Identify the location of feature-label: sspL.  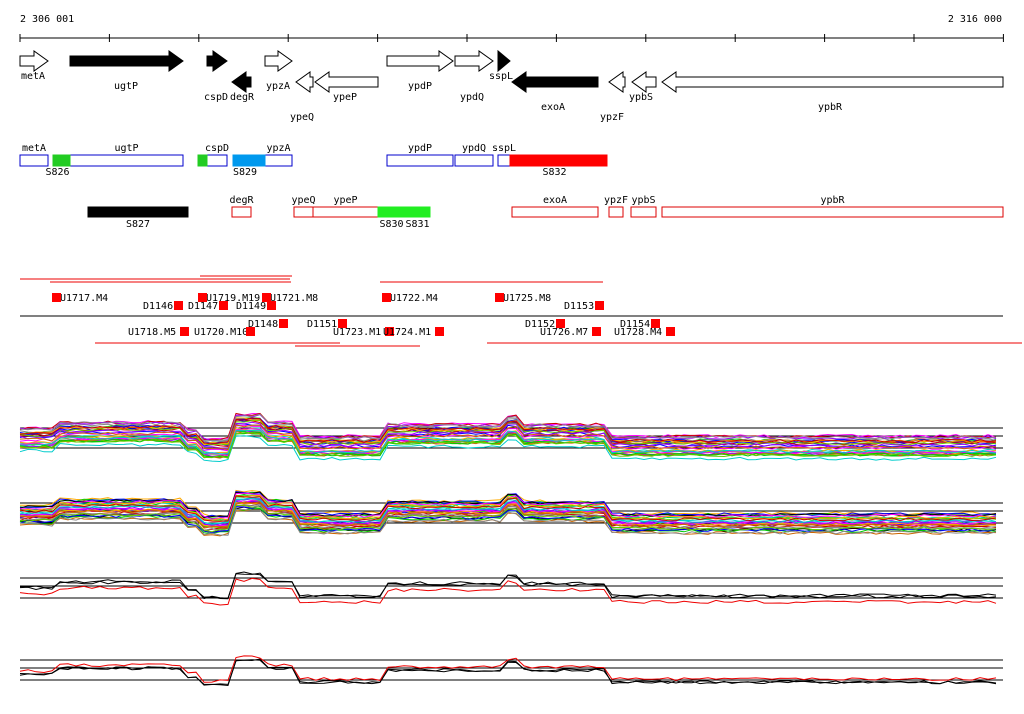
(504, 148).